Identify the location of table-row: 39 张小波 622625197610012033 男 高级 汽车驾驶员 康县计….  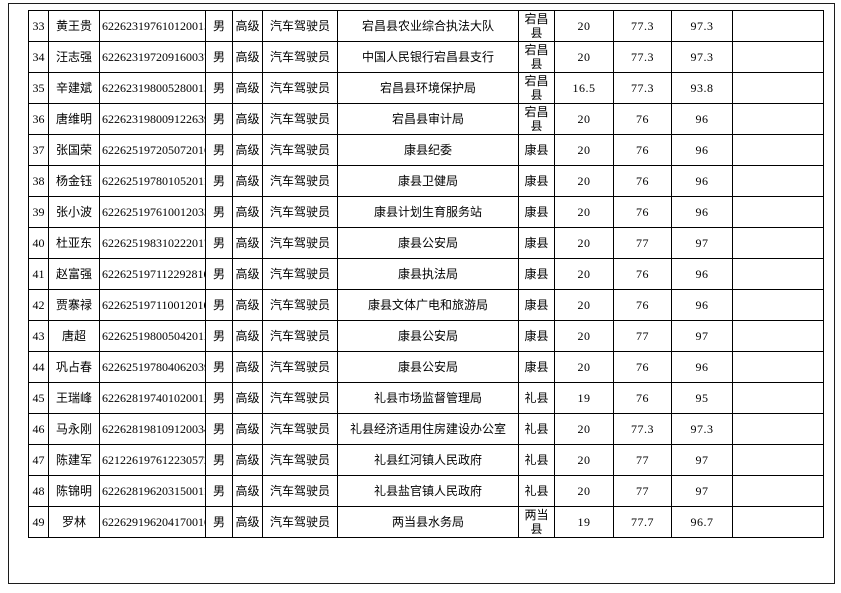
(426, 212).